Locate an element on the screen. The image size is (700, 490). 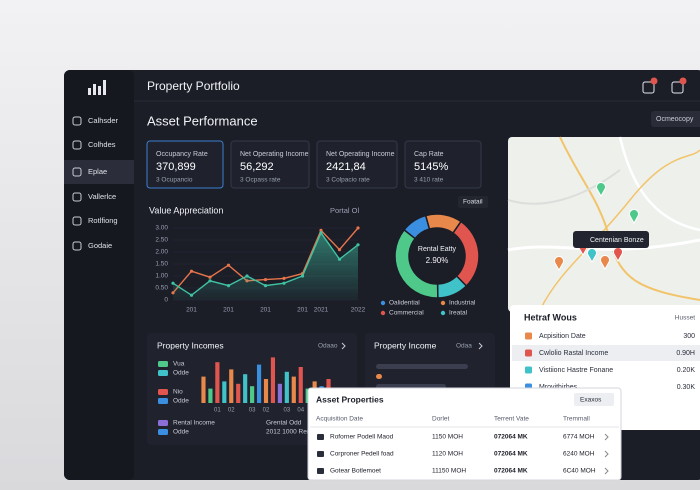
legend-label: Ireatal is located at coordinates (458, 313).